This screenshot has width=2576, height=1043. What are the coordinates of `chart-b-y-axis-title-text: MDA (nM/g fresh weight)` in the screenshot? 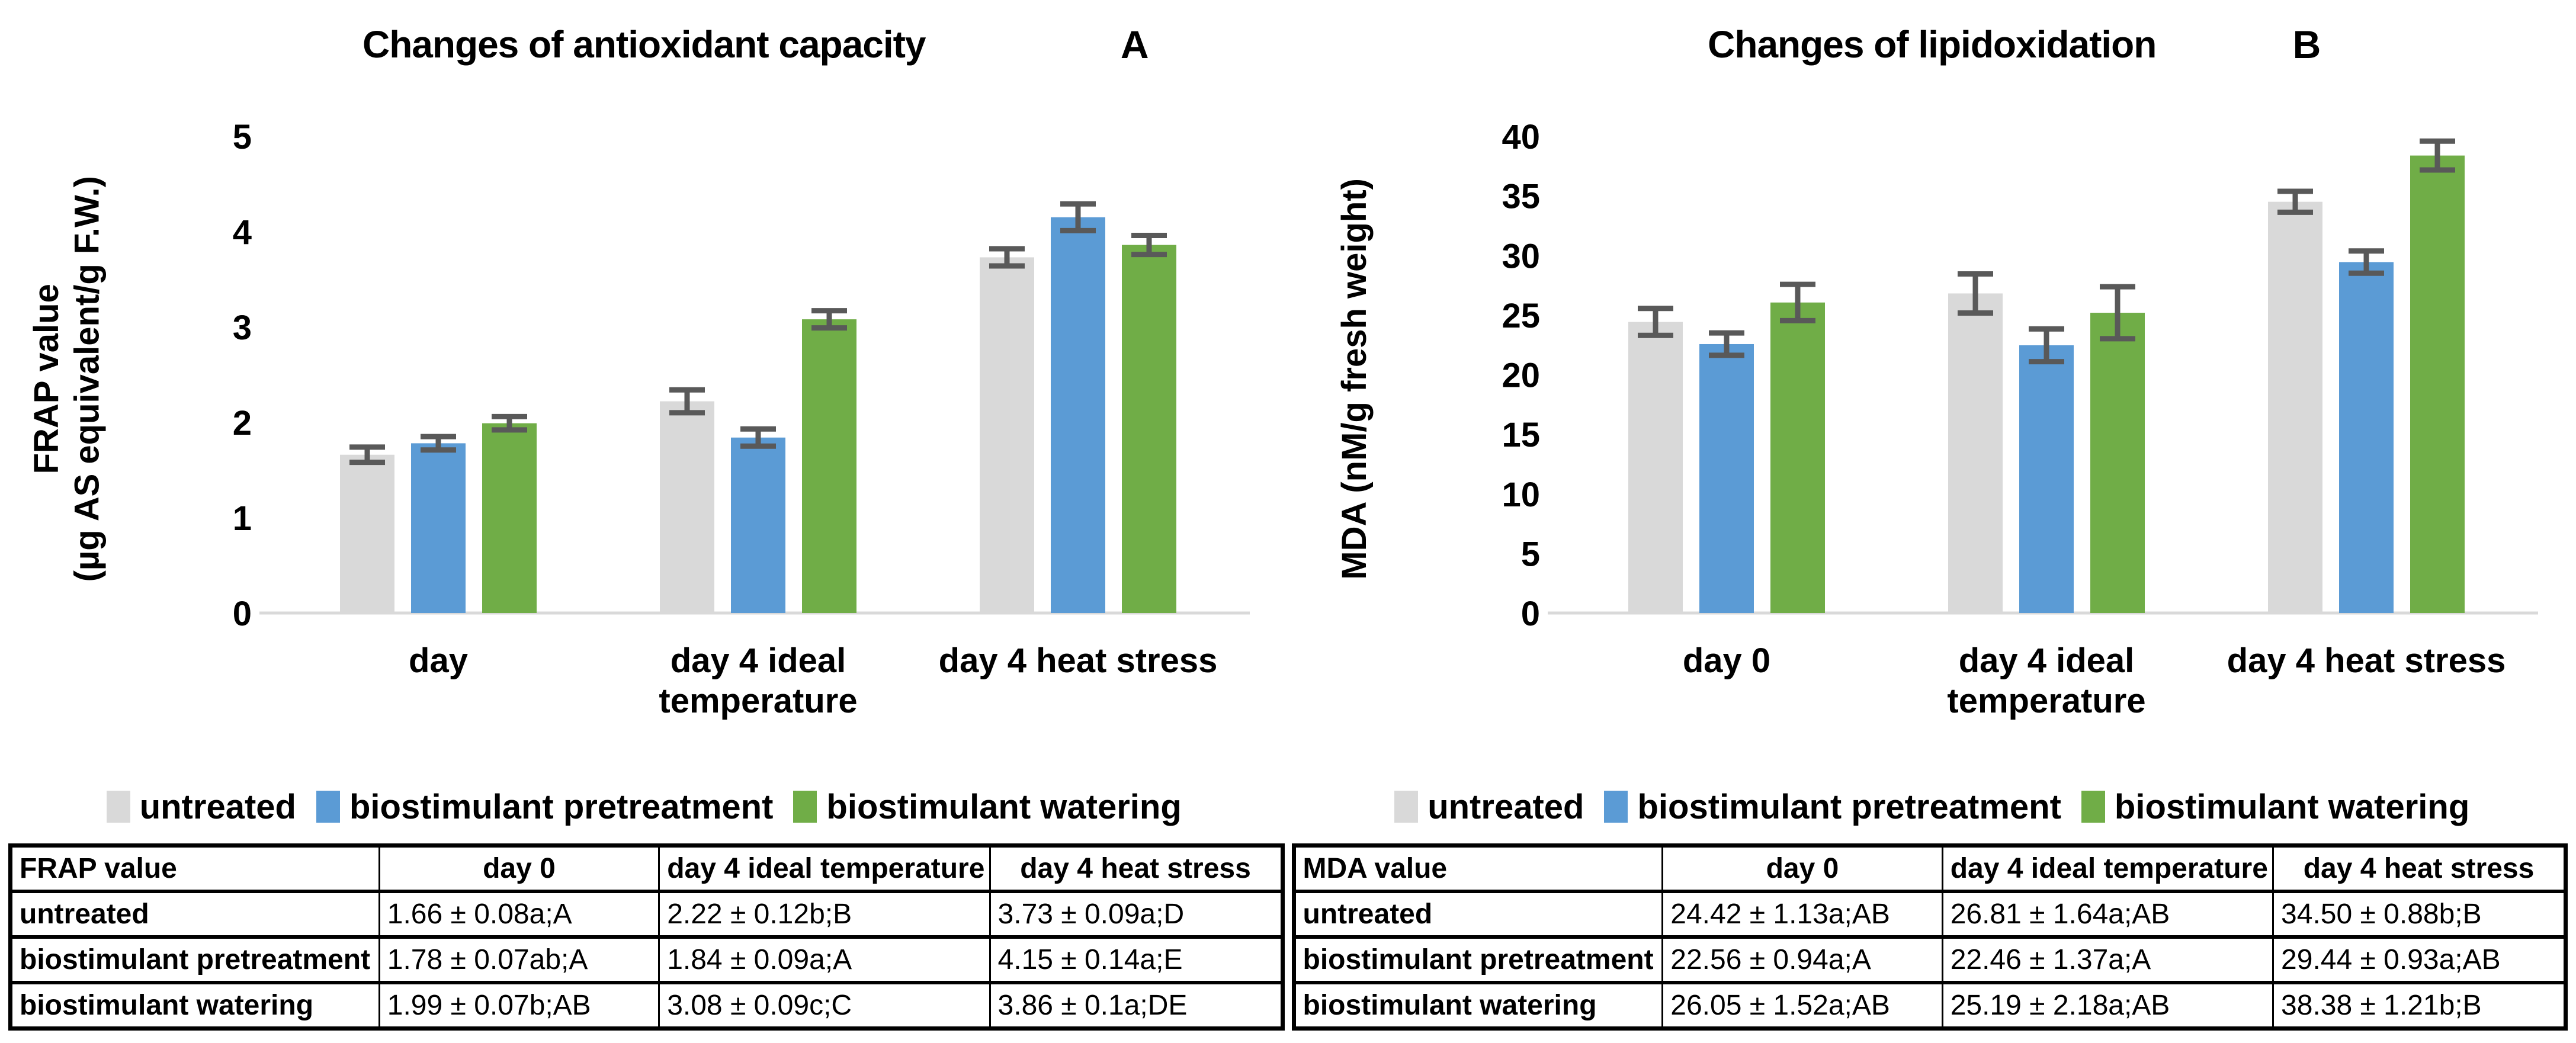 It's located at (1354, 379).